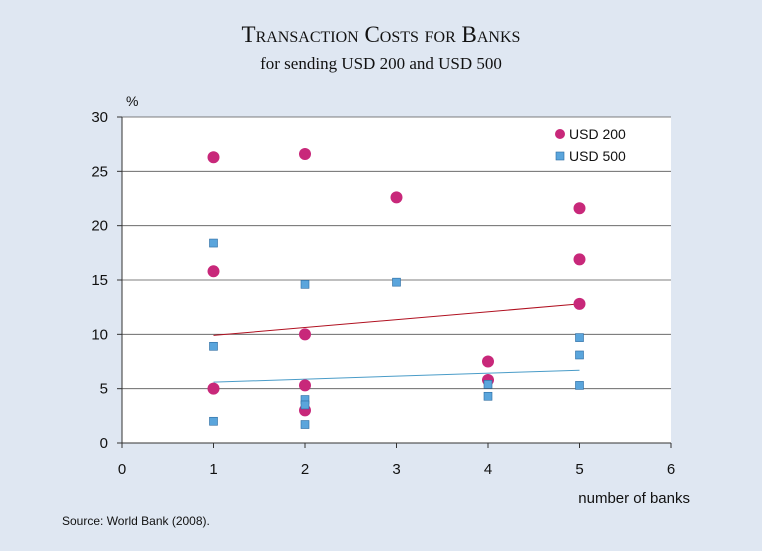 The width and height of the screenshot is (762, 551). I want to click on legend-label: USD 200, so click(597, 134).